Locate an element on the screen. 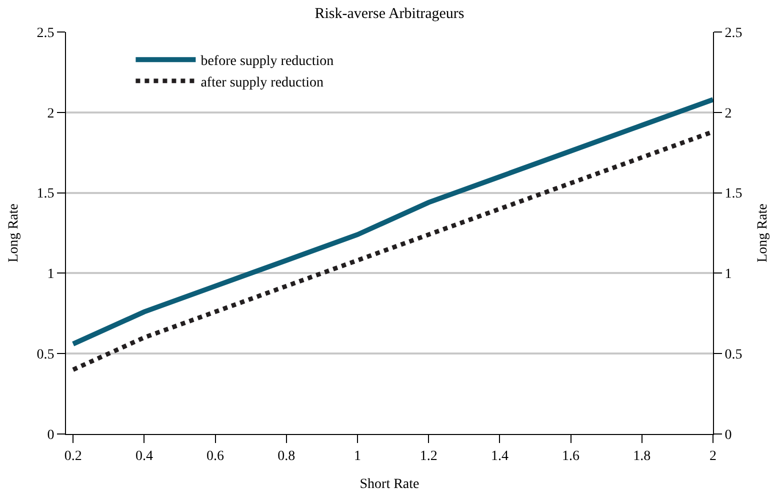 This screenshot has height=501, width=779. y-tick-label: 1.5 is located at coordinates (45, 194).